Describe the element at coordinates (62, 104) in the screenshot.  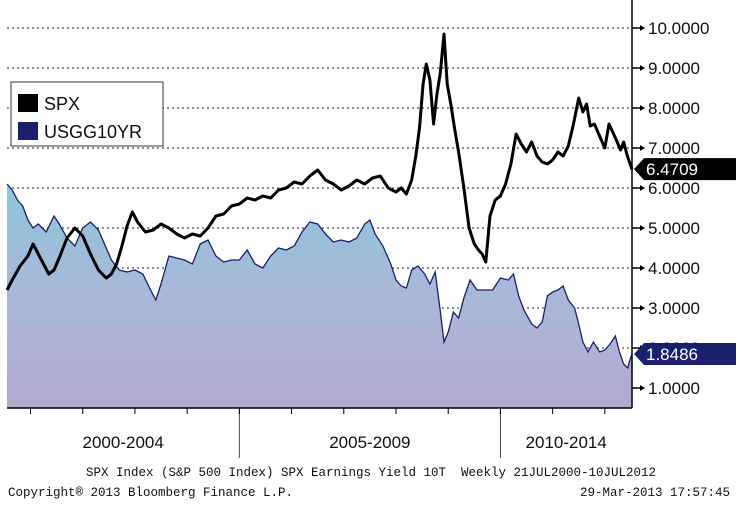
I see `legend-label: SPX` at that location.